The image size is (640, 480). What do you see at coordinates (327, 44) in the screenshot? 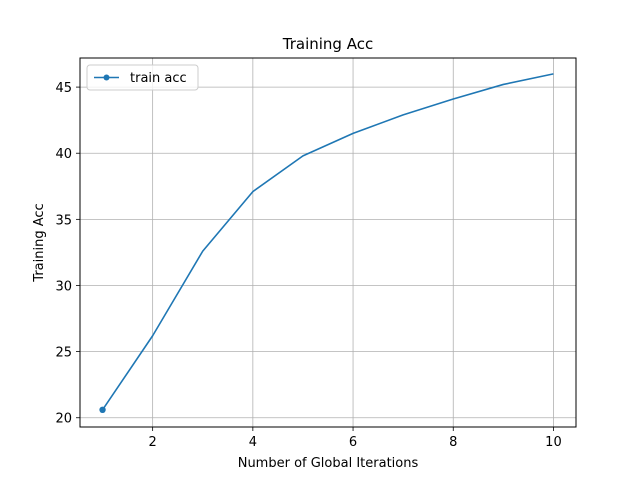
I see `chart-title: Training Acc` at bounding box center [327, 44].